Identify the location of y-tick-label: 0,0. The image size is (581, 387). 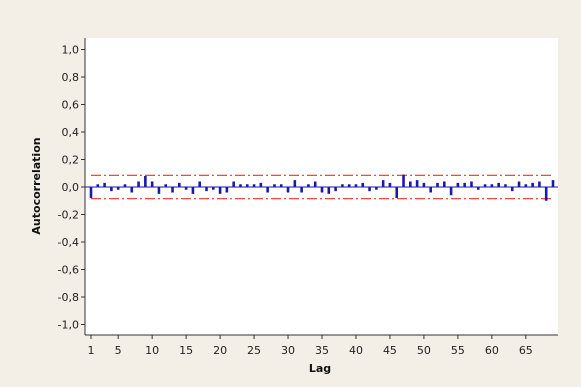
(71, 187).